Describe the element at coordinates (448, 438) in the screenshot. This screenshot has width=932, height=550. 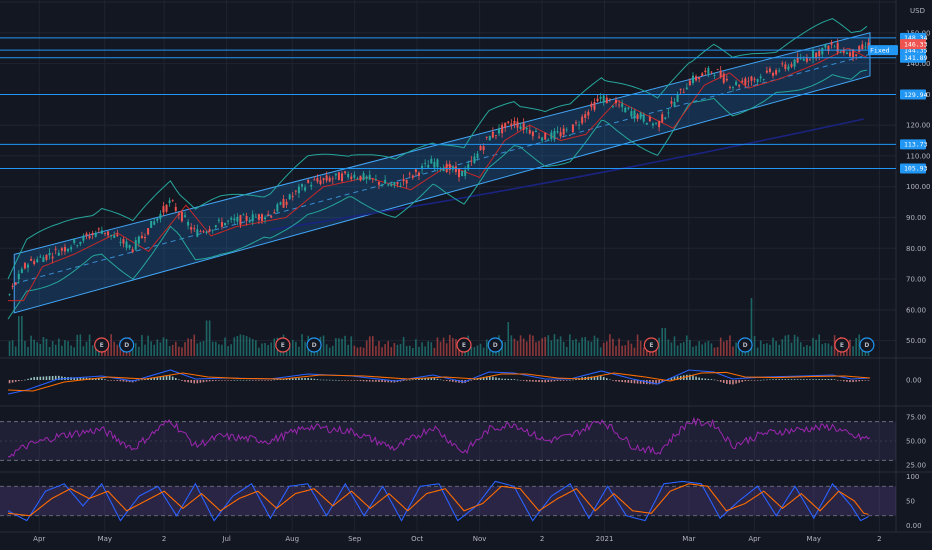
I see `rsi-pane` at that location.